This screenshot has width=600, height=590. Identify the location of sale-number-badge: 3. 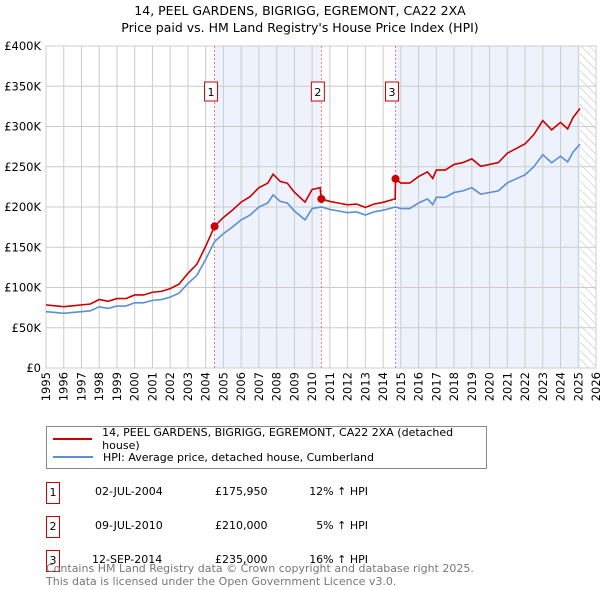
(53, 561).